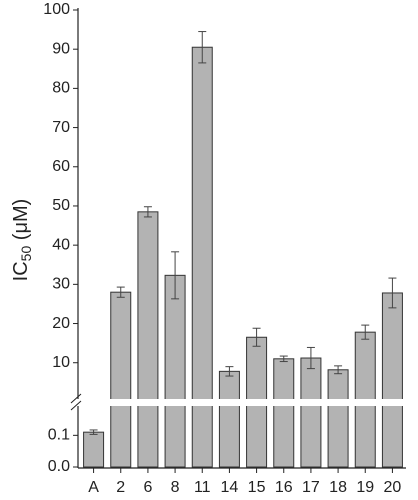  What do you see at coordinates (120, 487) in the screenshot?
I see `x-tick-label: 2` at bounding box center [120, 487].